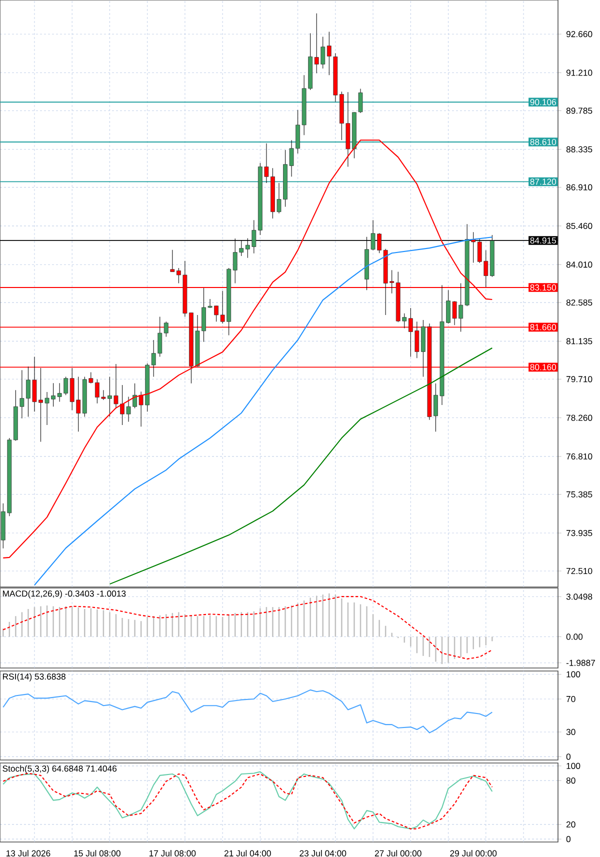 Image resolution: width=600 pixels, height=857 pixels. Describe the element at coordinates (579, 226) in the screenshot. I see `y-tick-label: 85.460` at that location.